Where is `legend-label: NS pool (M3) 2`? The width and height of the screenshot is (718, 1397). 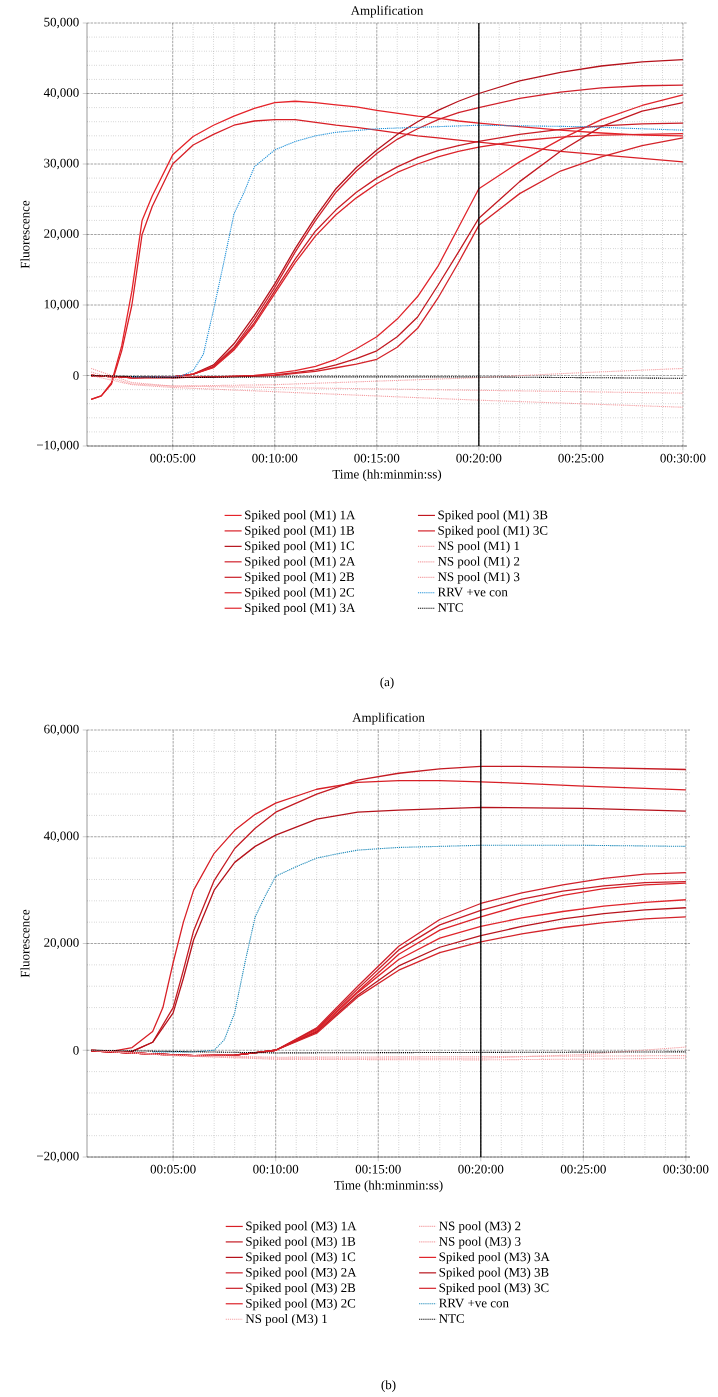
legend-label: NS pool (M3) 2 is located at coordinates (480, 1227).